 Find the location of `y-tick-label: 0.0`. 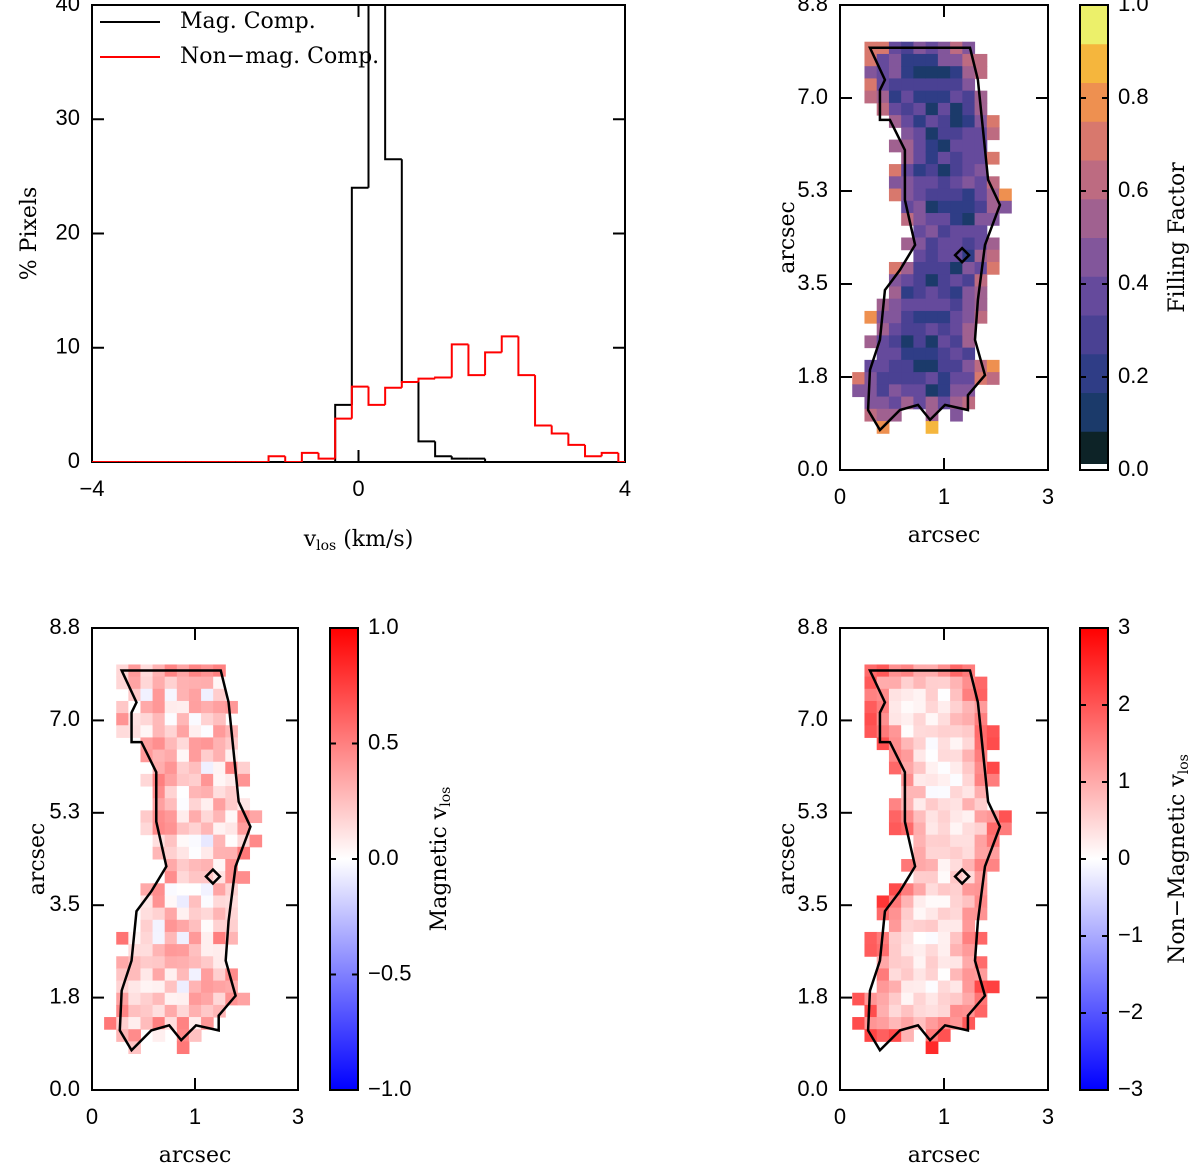

y-tick-label: 0.0 is located at coordinates (64, 1088).